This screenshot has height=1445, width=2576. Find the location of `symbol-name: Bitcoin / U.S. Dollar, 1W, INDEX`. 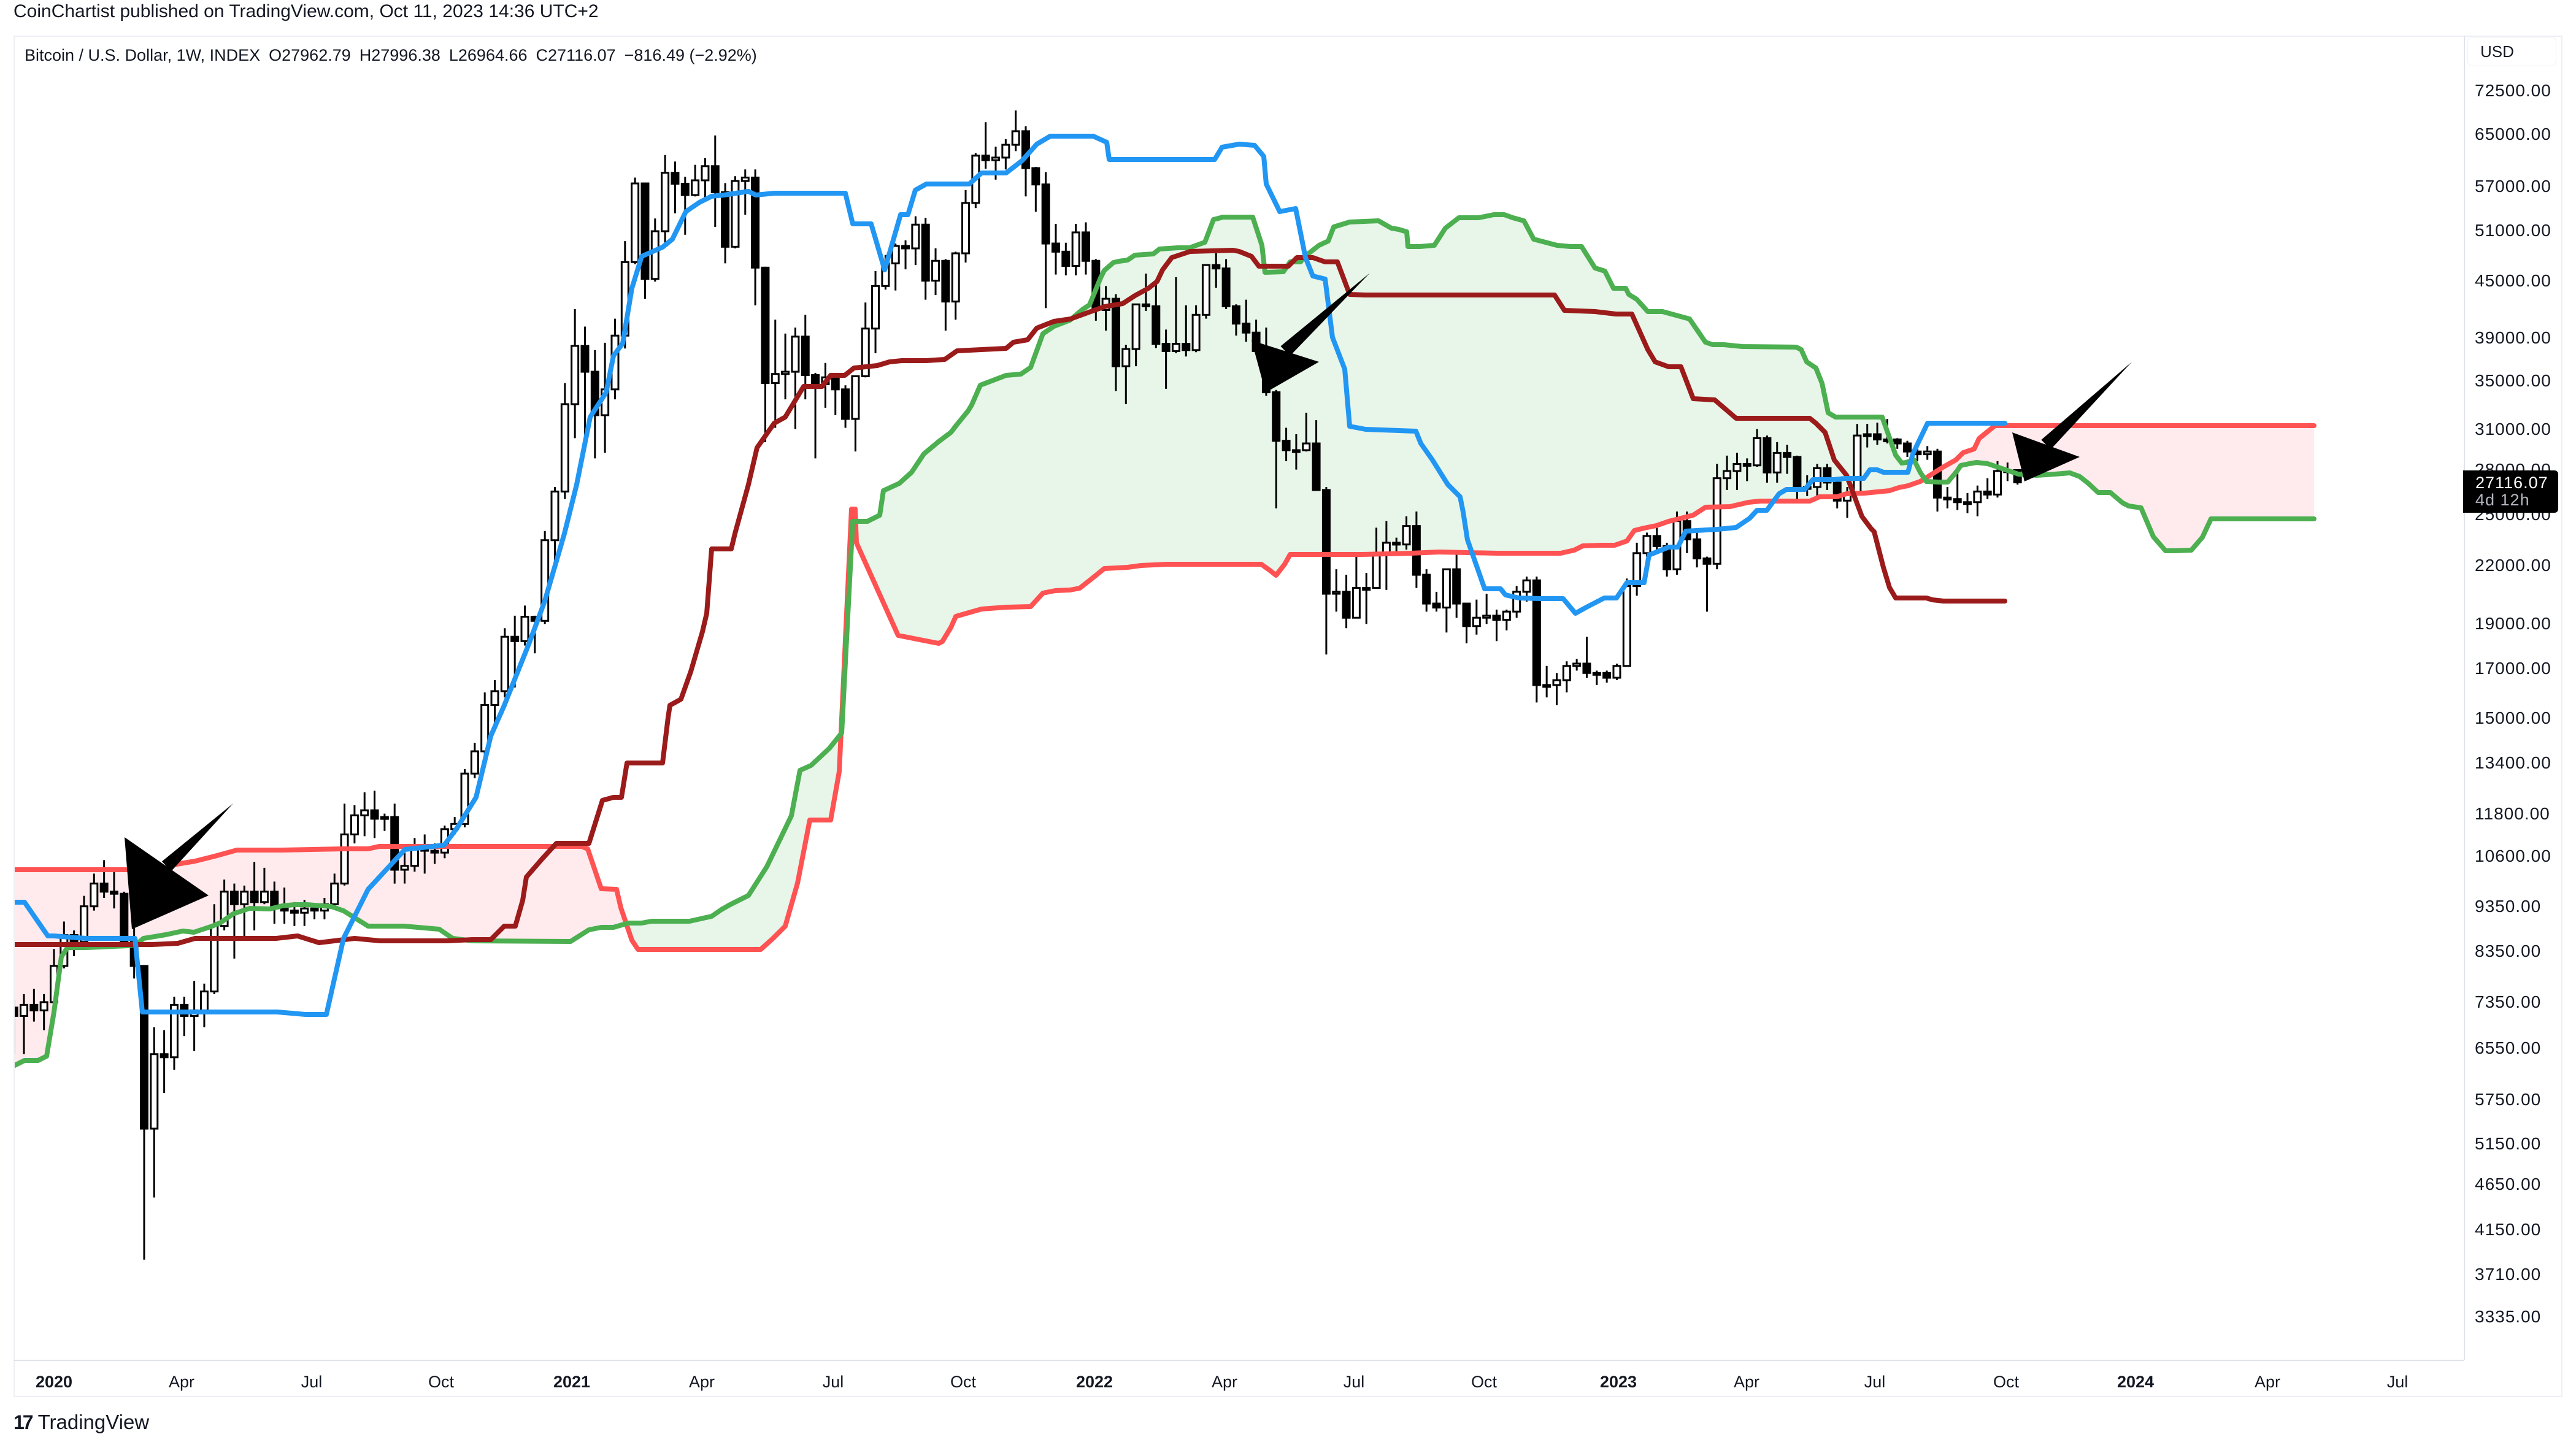

symbol-name: Bitcoin / U.S. Dollar, 1W, INDEX is located at coordinates (143, 55).